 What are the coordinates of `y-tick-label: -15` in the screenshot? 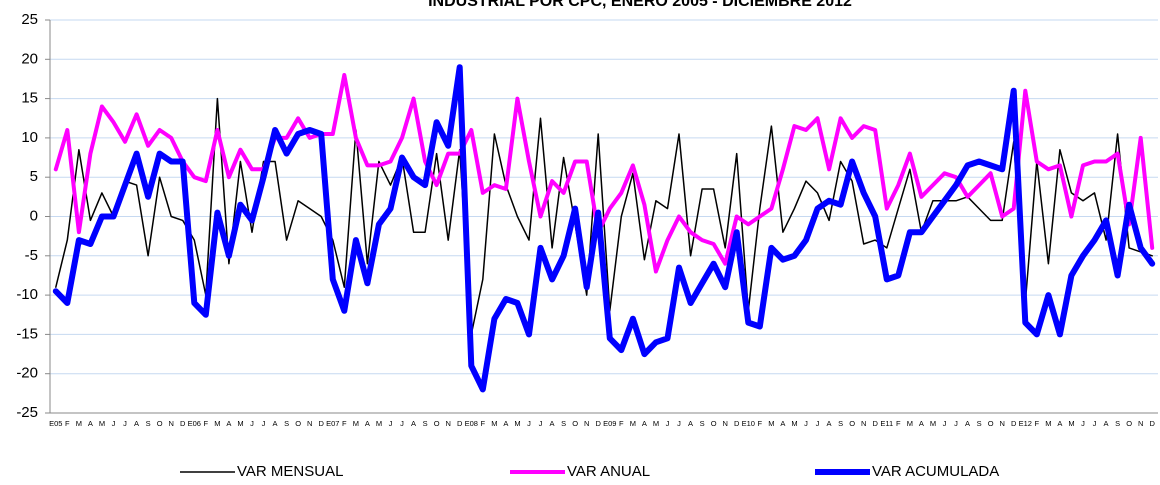 It's located at (27, 333).